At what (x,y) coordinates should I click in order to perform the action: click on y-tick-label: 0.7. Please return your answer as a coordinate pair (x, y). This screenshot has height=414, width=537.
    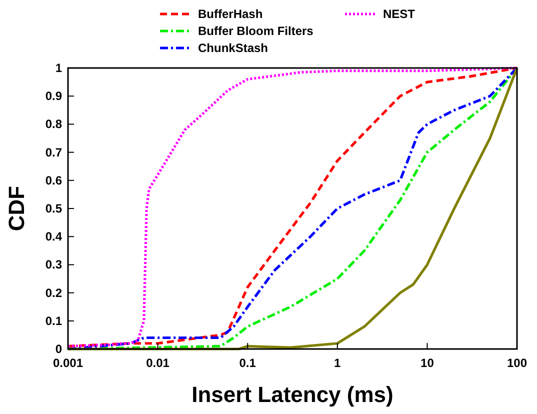
    Looking at the image, I should click on (53, 152).